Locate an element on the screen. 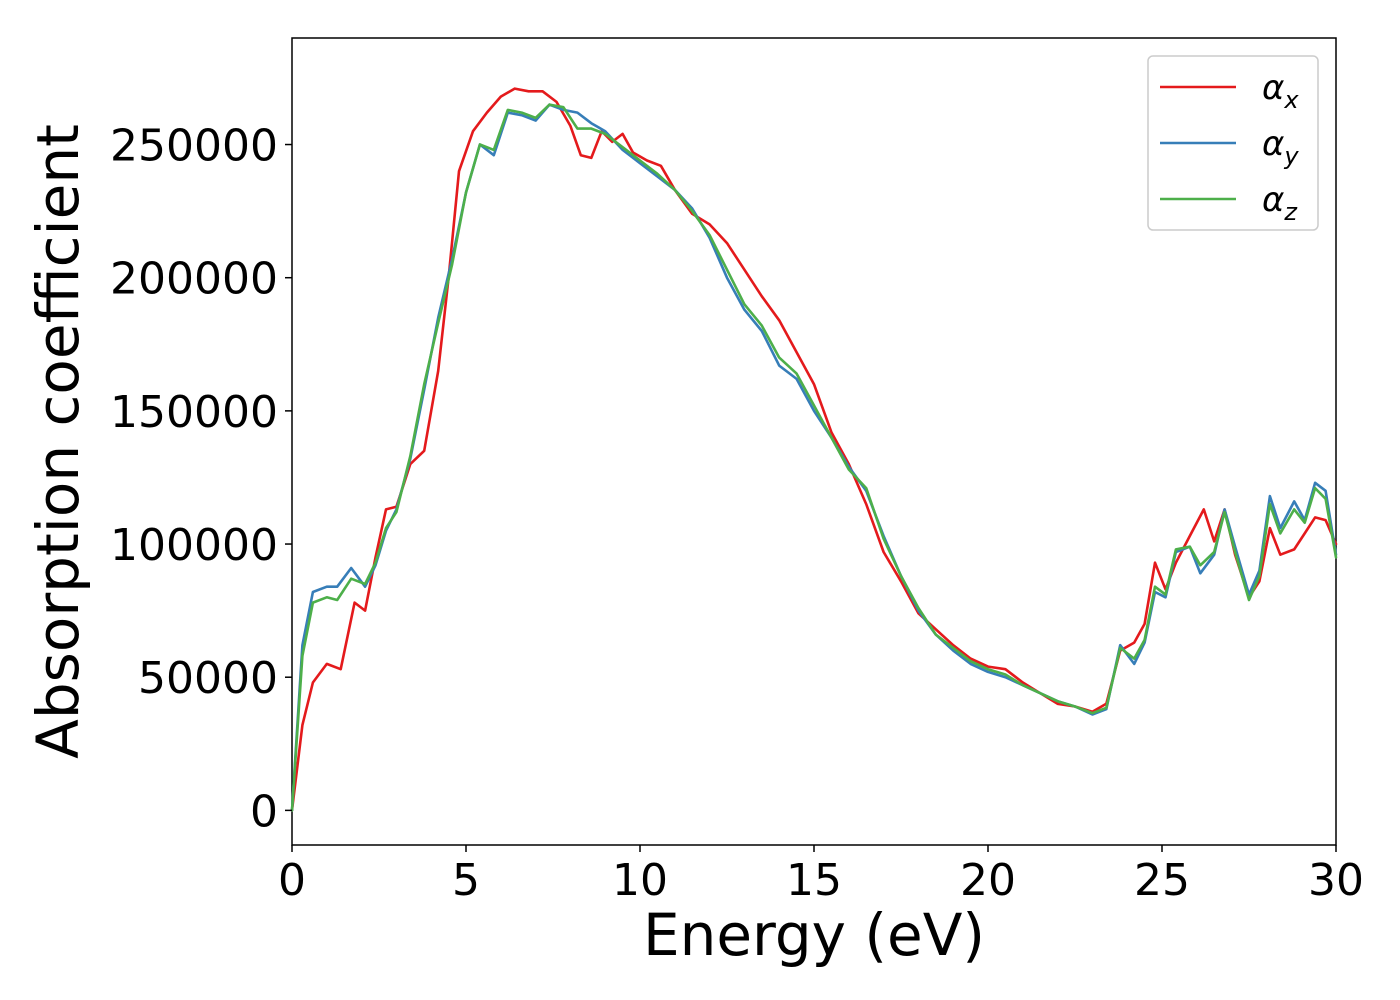 The height and width of the screenshot is (1000, 1400). y-tick-label: 200000 is located at coordinates (194, 279).